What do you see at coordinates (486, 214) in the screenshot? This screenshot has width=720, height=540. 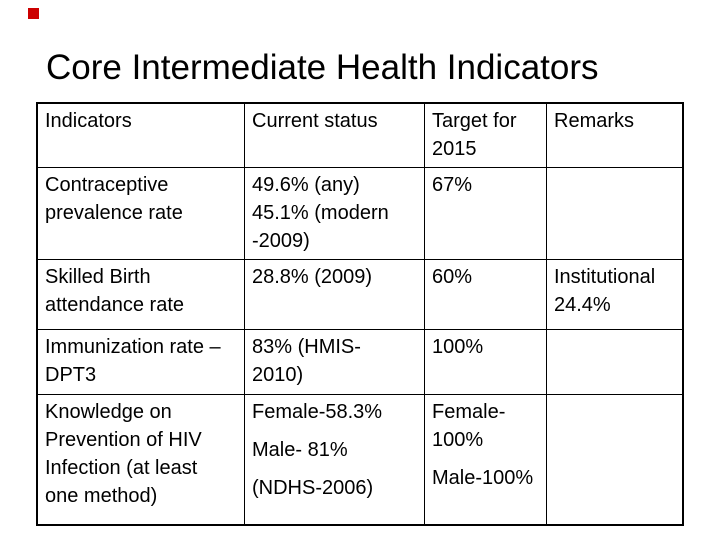 I see `cell-target-2015: 67%` at bounding box center [486, 214].